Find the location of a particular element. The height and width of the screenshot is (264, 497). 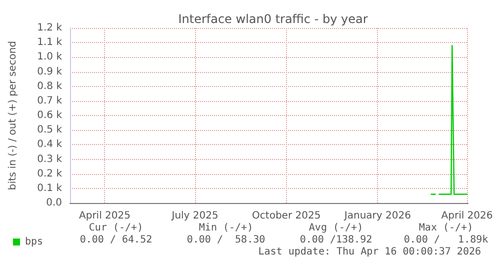

text: Max (-/+) is located at coordinates (446, 228).